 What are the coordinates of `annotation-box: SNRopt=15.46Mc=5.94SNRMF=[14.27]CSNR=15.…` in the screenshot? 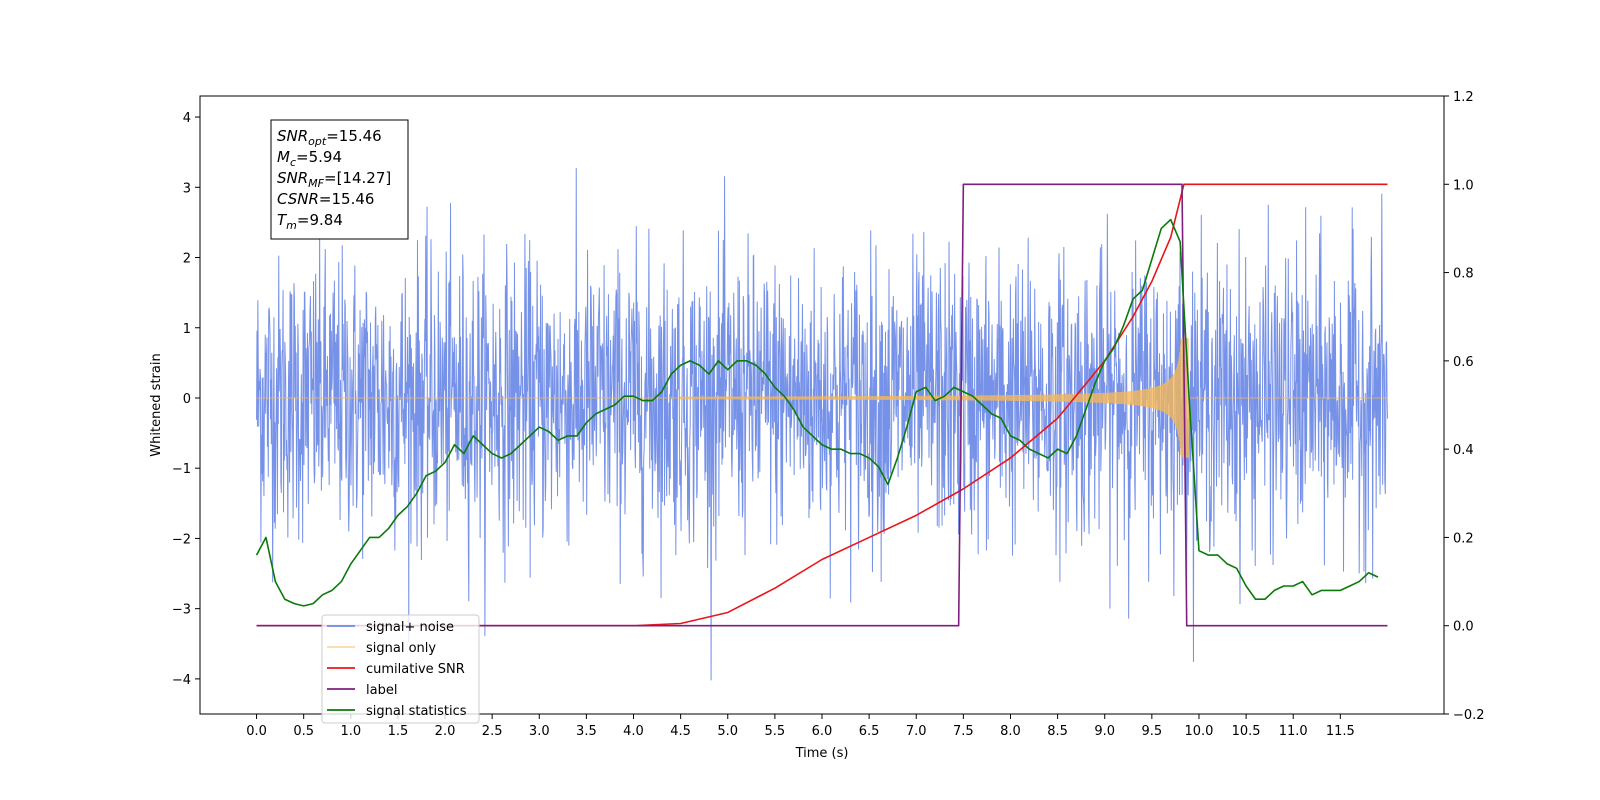 It's located at (339, 179).